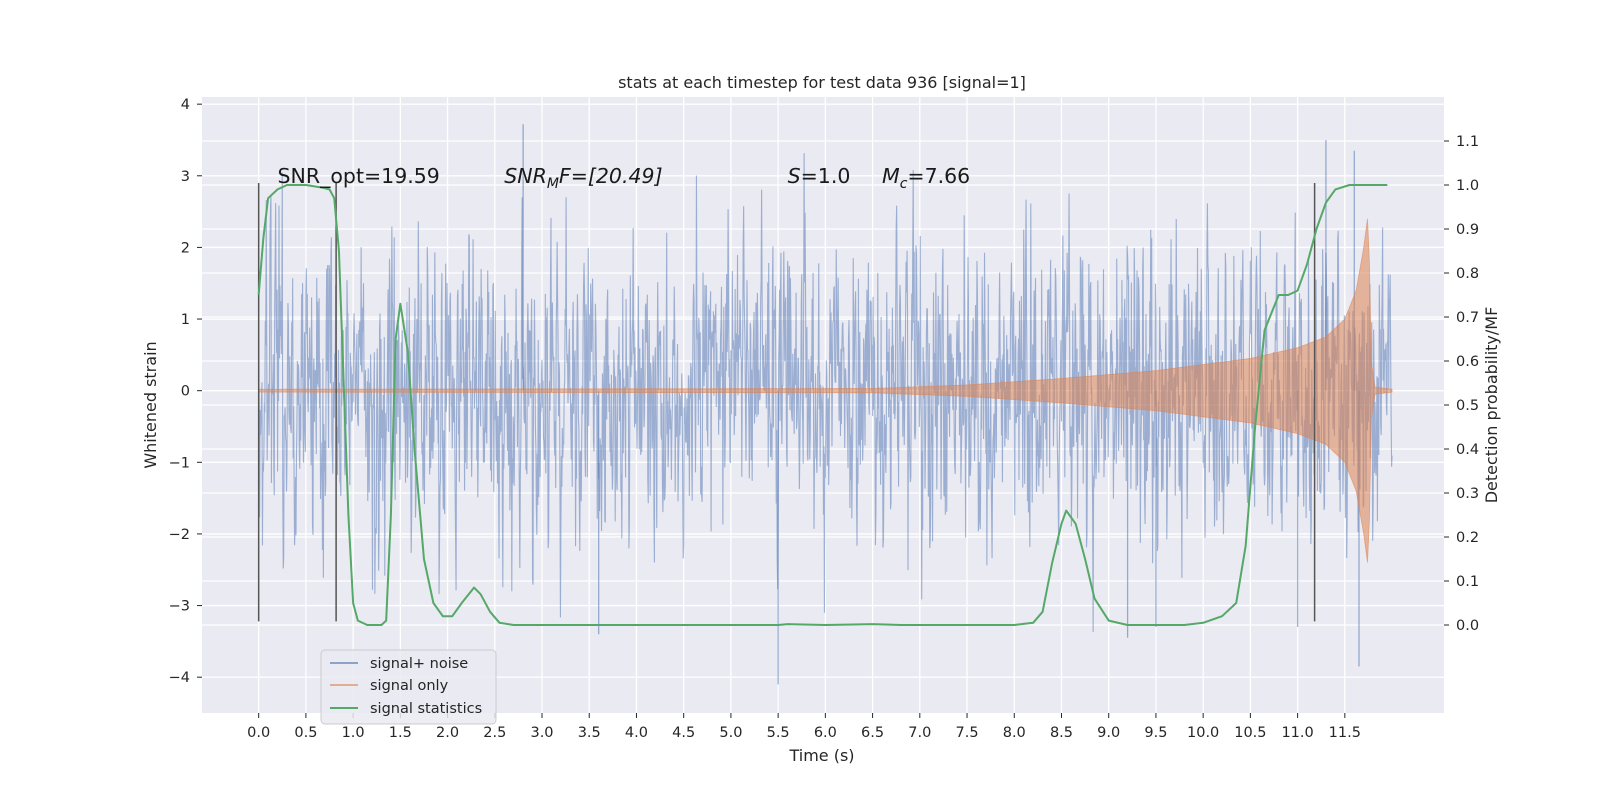 The image size is (1600, 804). Describe the element at coordinates (179, 535) in the screenshot. I see `y-left-tick-label: −2` at that location.